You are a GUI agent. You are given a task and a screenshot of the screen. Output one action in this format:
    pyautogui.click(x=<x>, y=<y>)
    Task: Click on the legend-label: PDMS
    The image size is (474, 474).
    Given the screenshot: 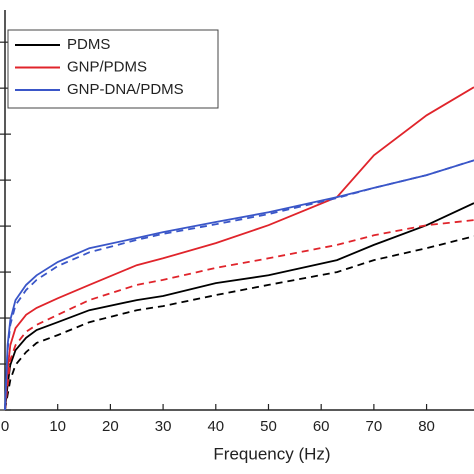 What is the action you would take?
    pyautogui.click(x=88, y=44)
    